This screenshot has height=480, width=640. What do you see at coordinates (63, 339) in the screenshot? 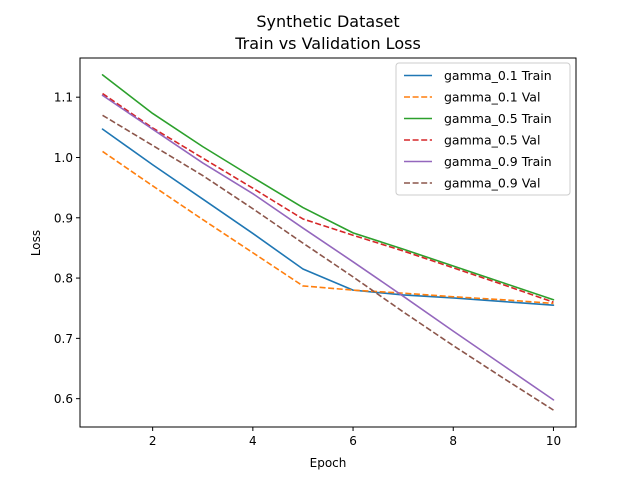
I see `y-tick-label: 0.7` at bounding box center [63, 339].